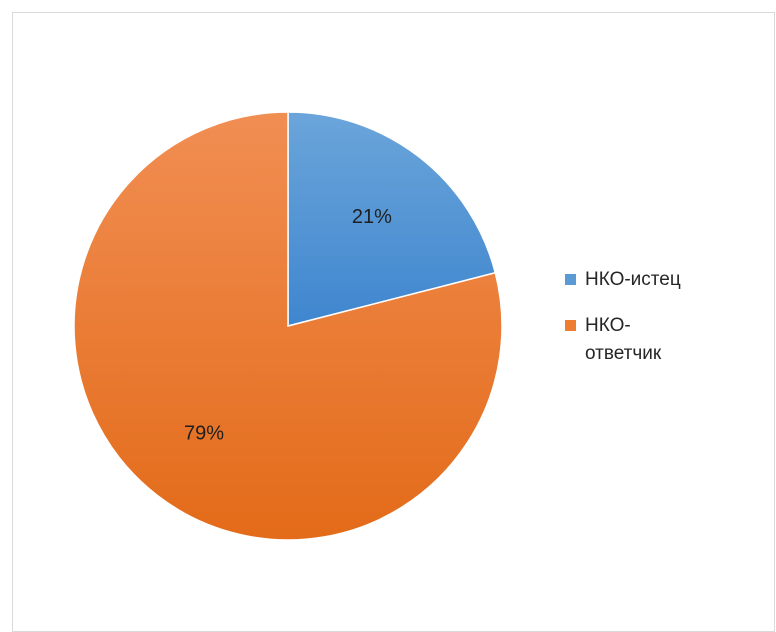  I want to click on data-label-defendant: 79%, so click(204, 434).